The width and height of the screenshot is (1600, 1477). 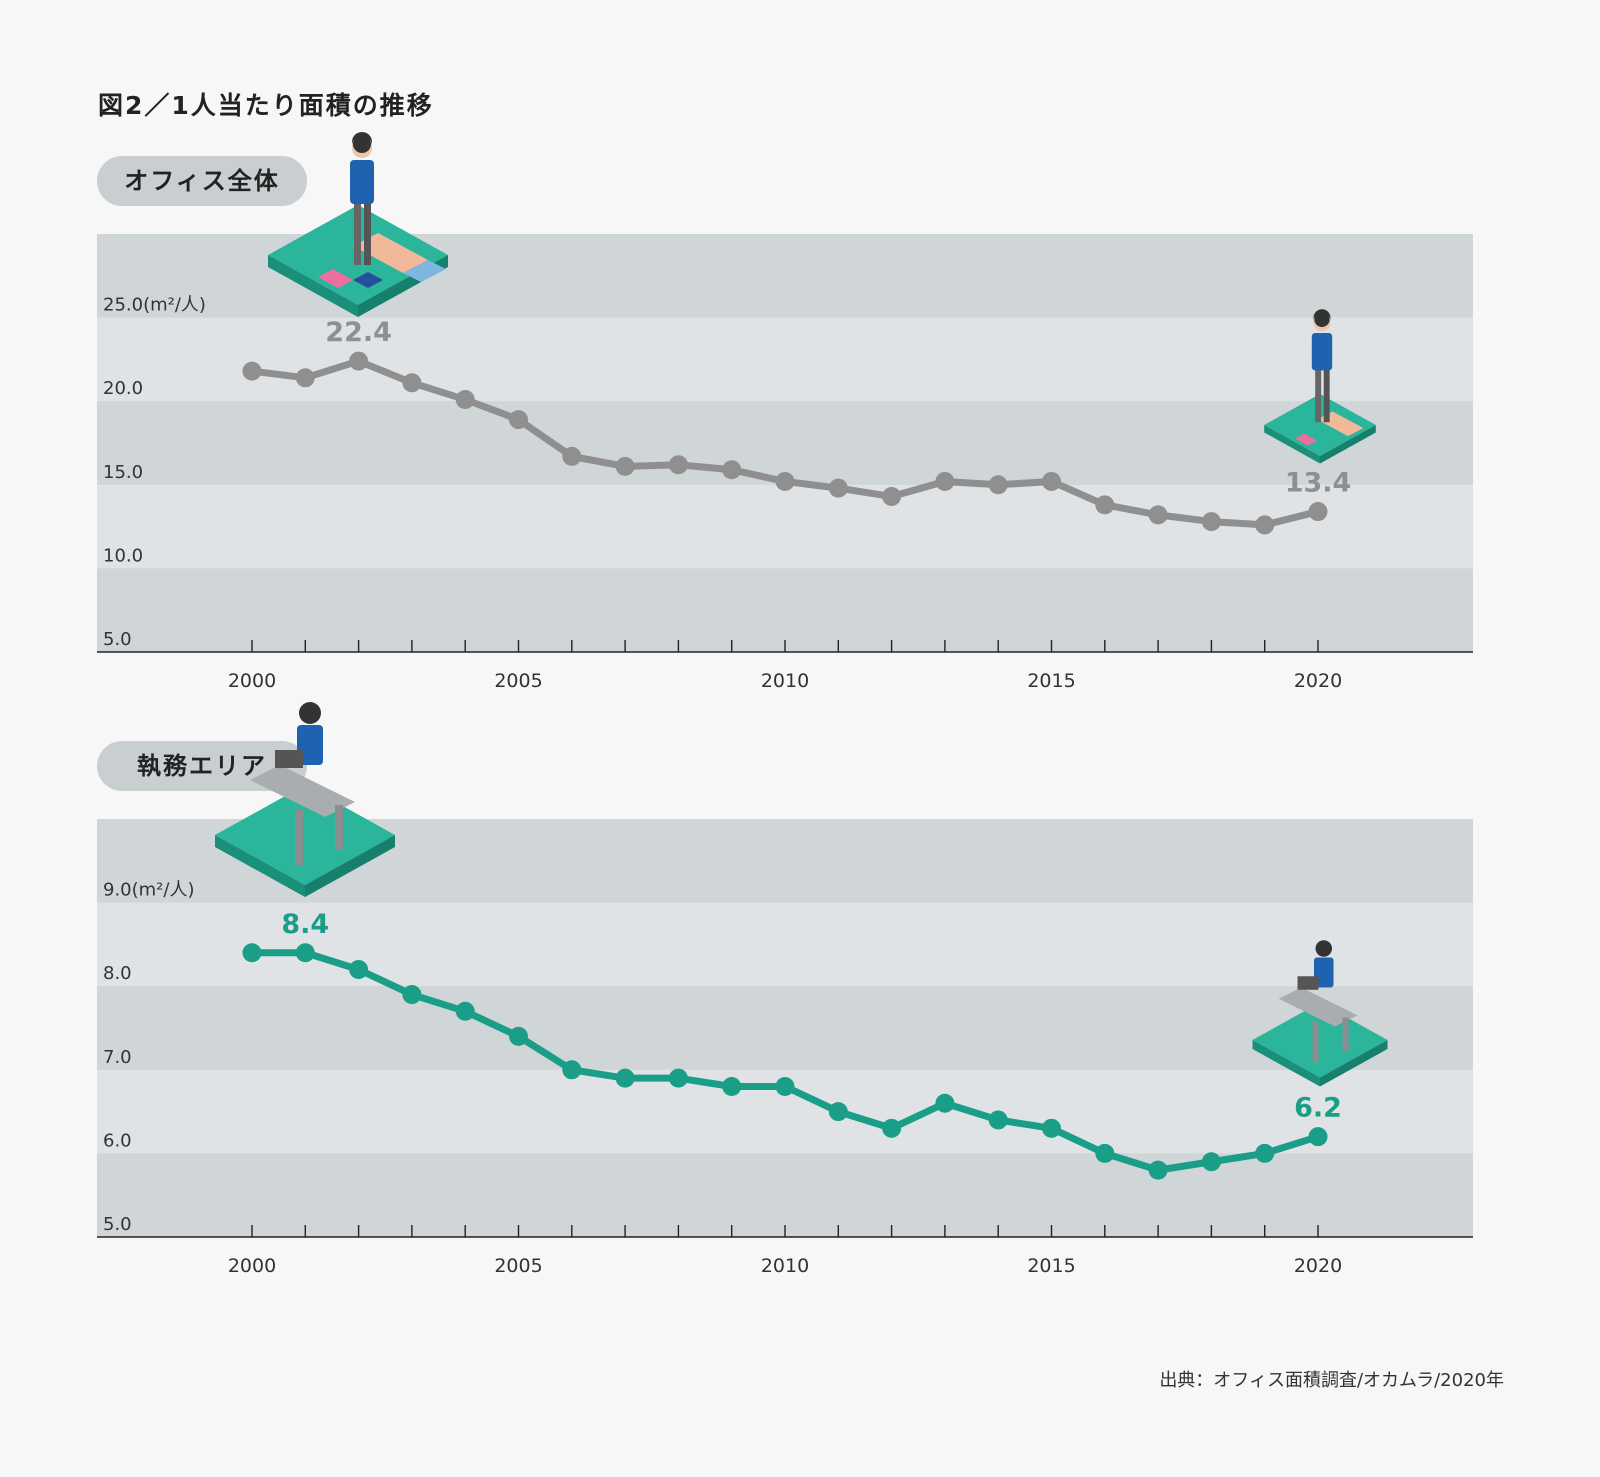 I want to click on y-tick-label: 20.0, so click(x=123, y=388).